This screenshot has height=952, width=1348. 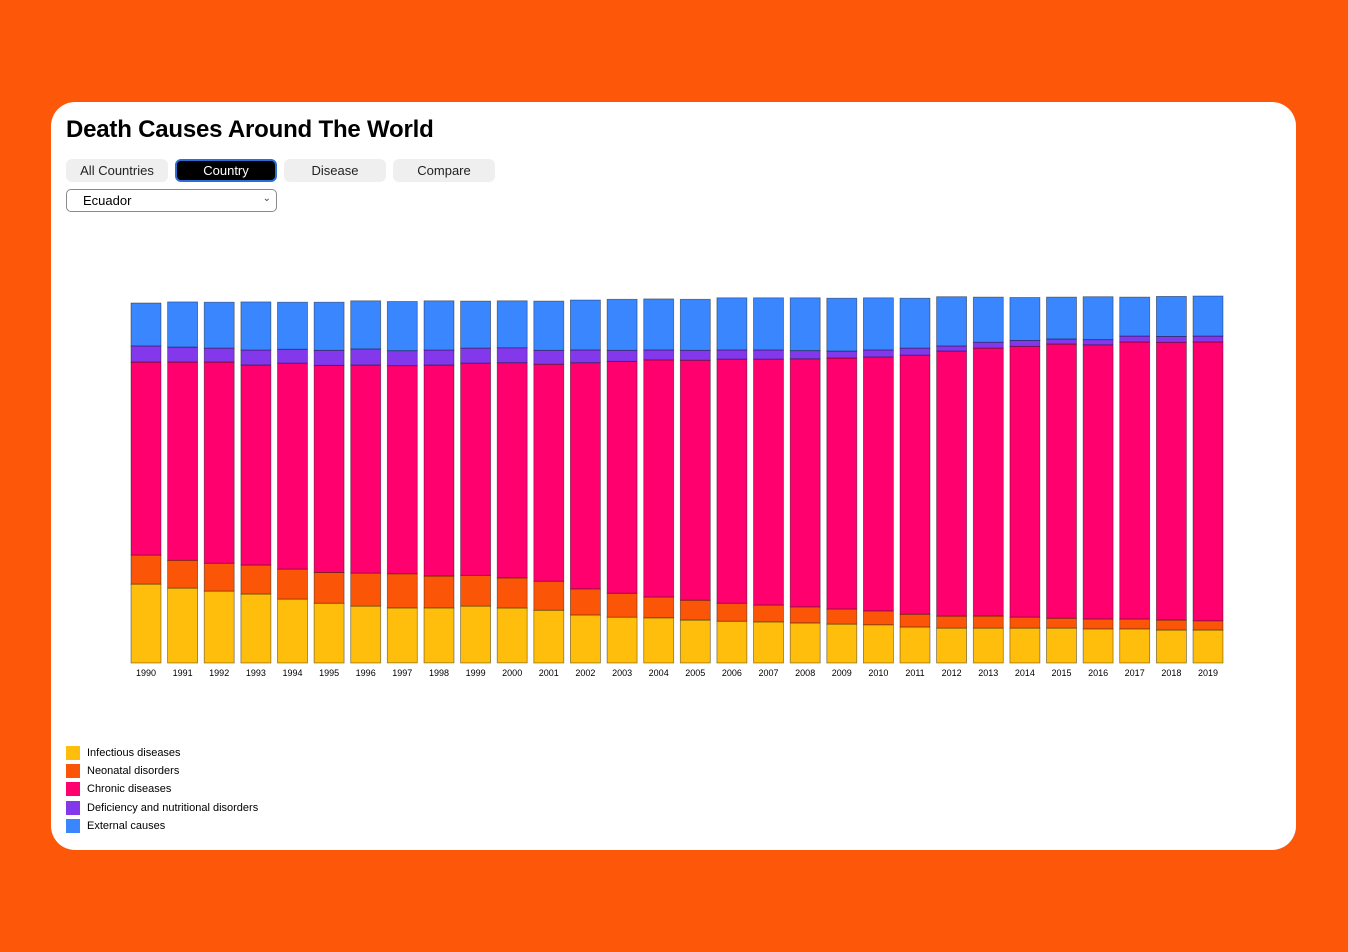 I want to click on bar-segment-2012-infectious-diseases, so click(x=951, y=645).